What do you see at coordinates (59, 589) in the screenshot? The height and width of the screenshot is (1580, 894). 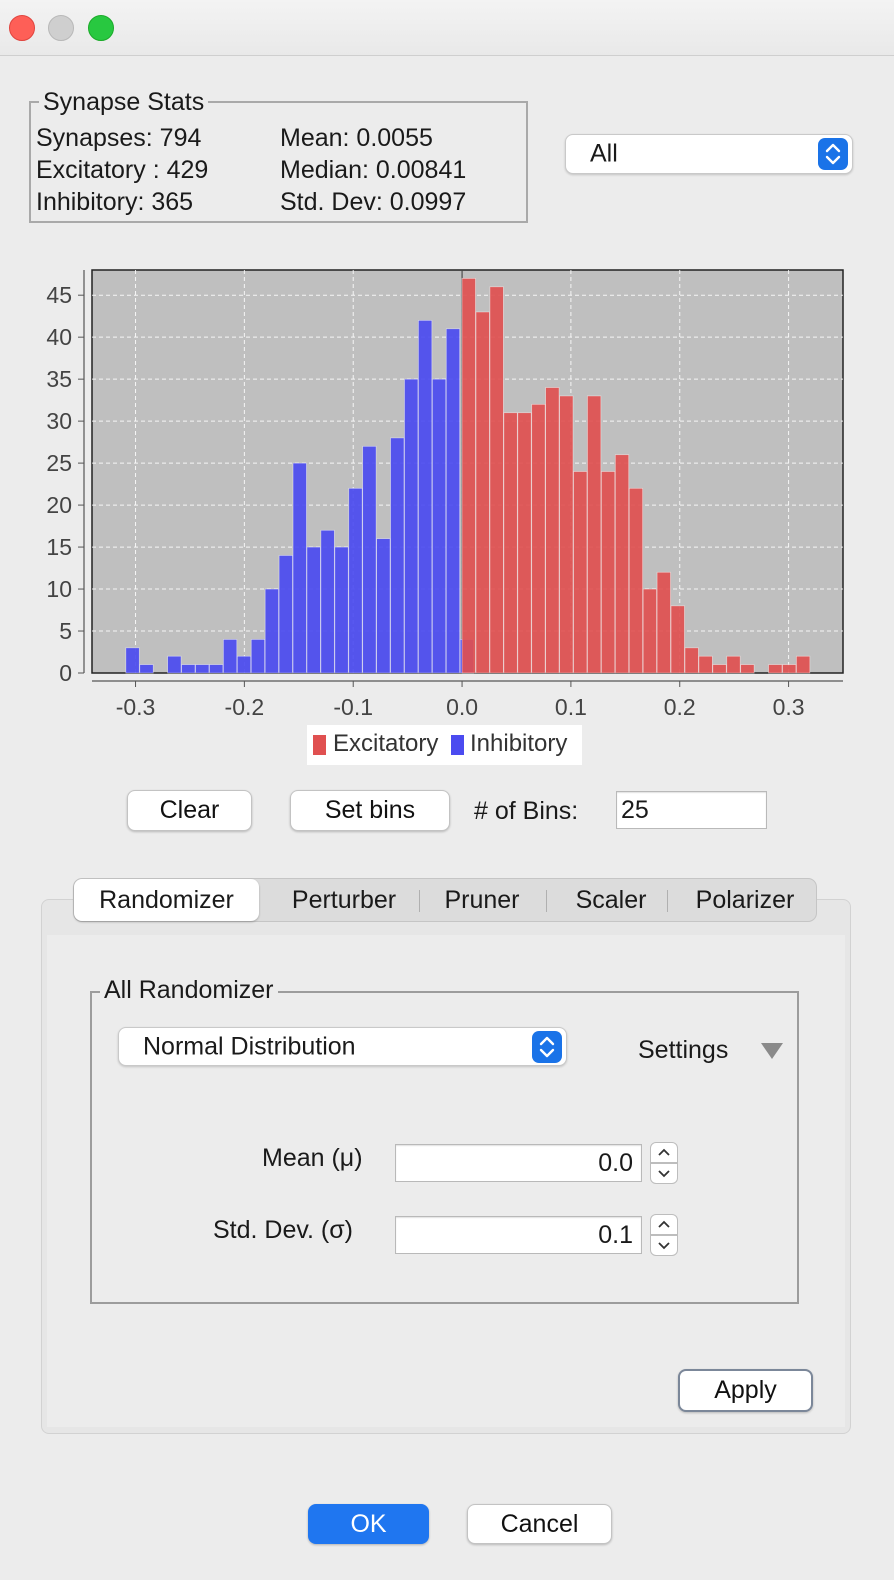 I see `y-tick-label: 10` at bounding box center [59, 589].